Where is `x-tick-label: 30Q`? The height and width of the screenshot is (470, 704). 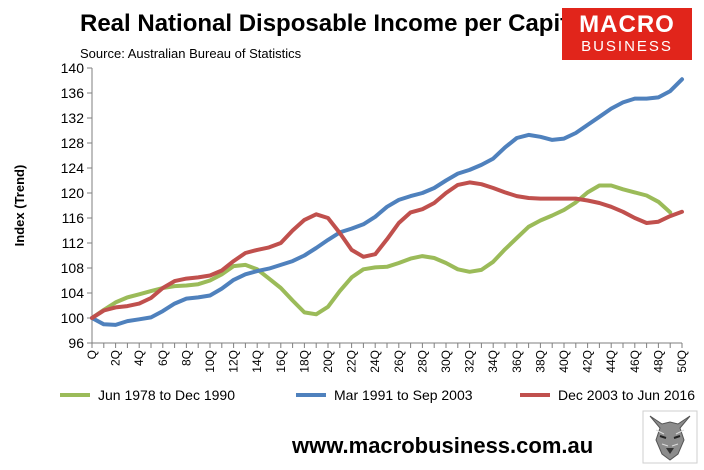
x-tick-label: 30Q is located at coordinates (446, 361).